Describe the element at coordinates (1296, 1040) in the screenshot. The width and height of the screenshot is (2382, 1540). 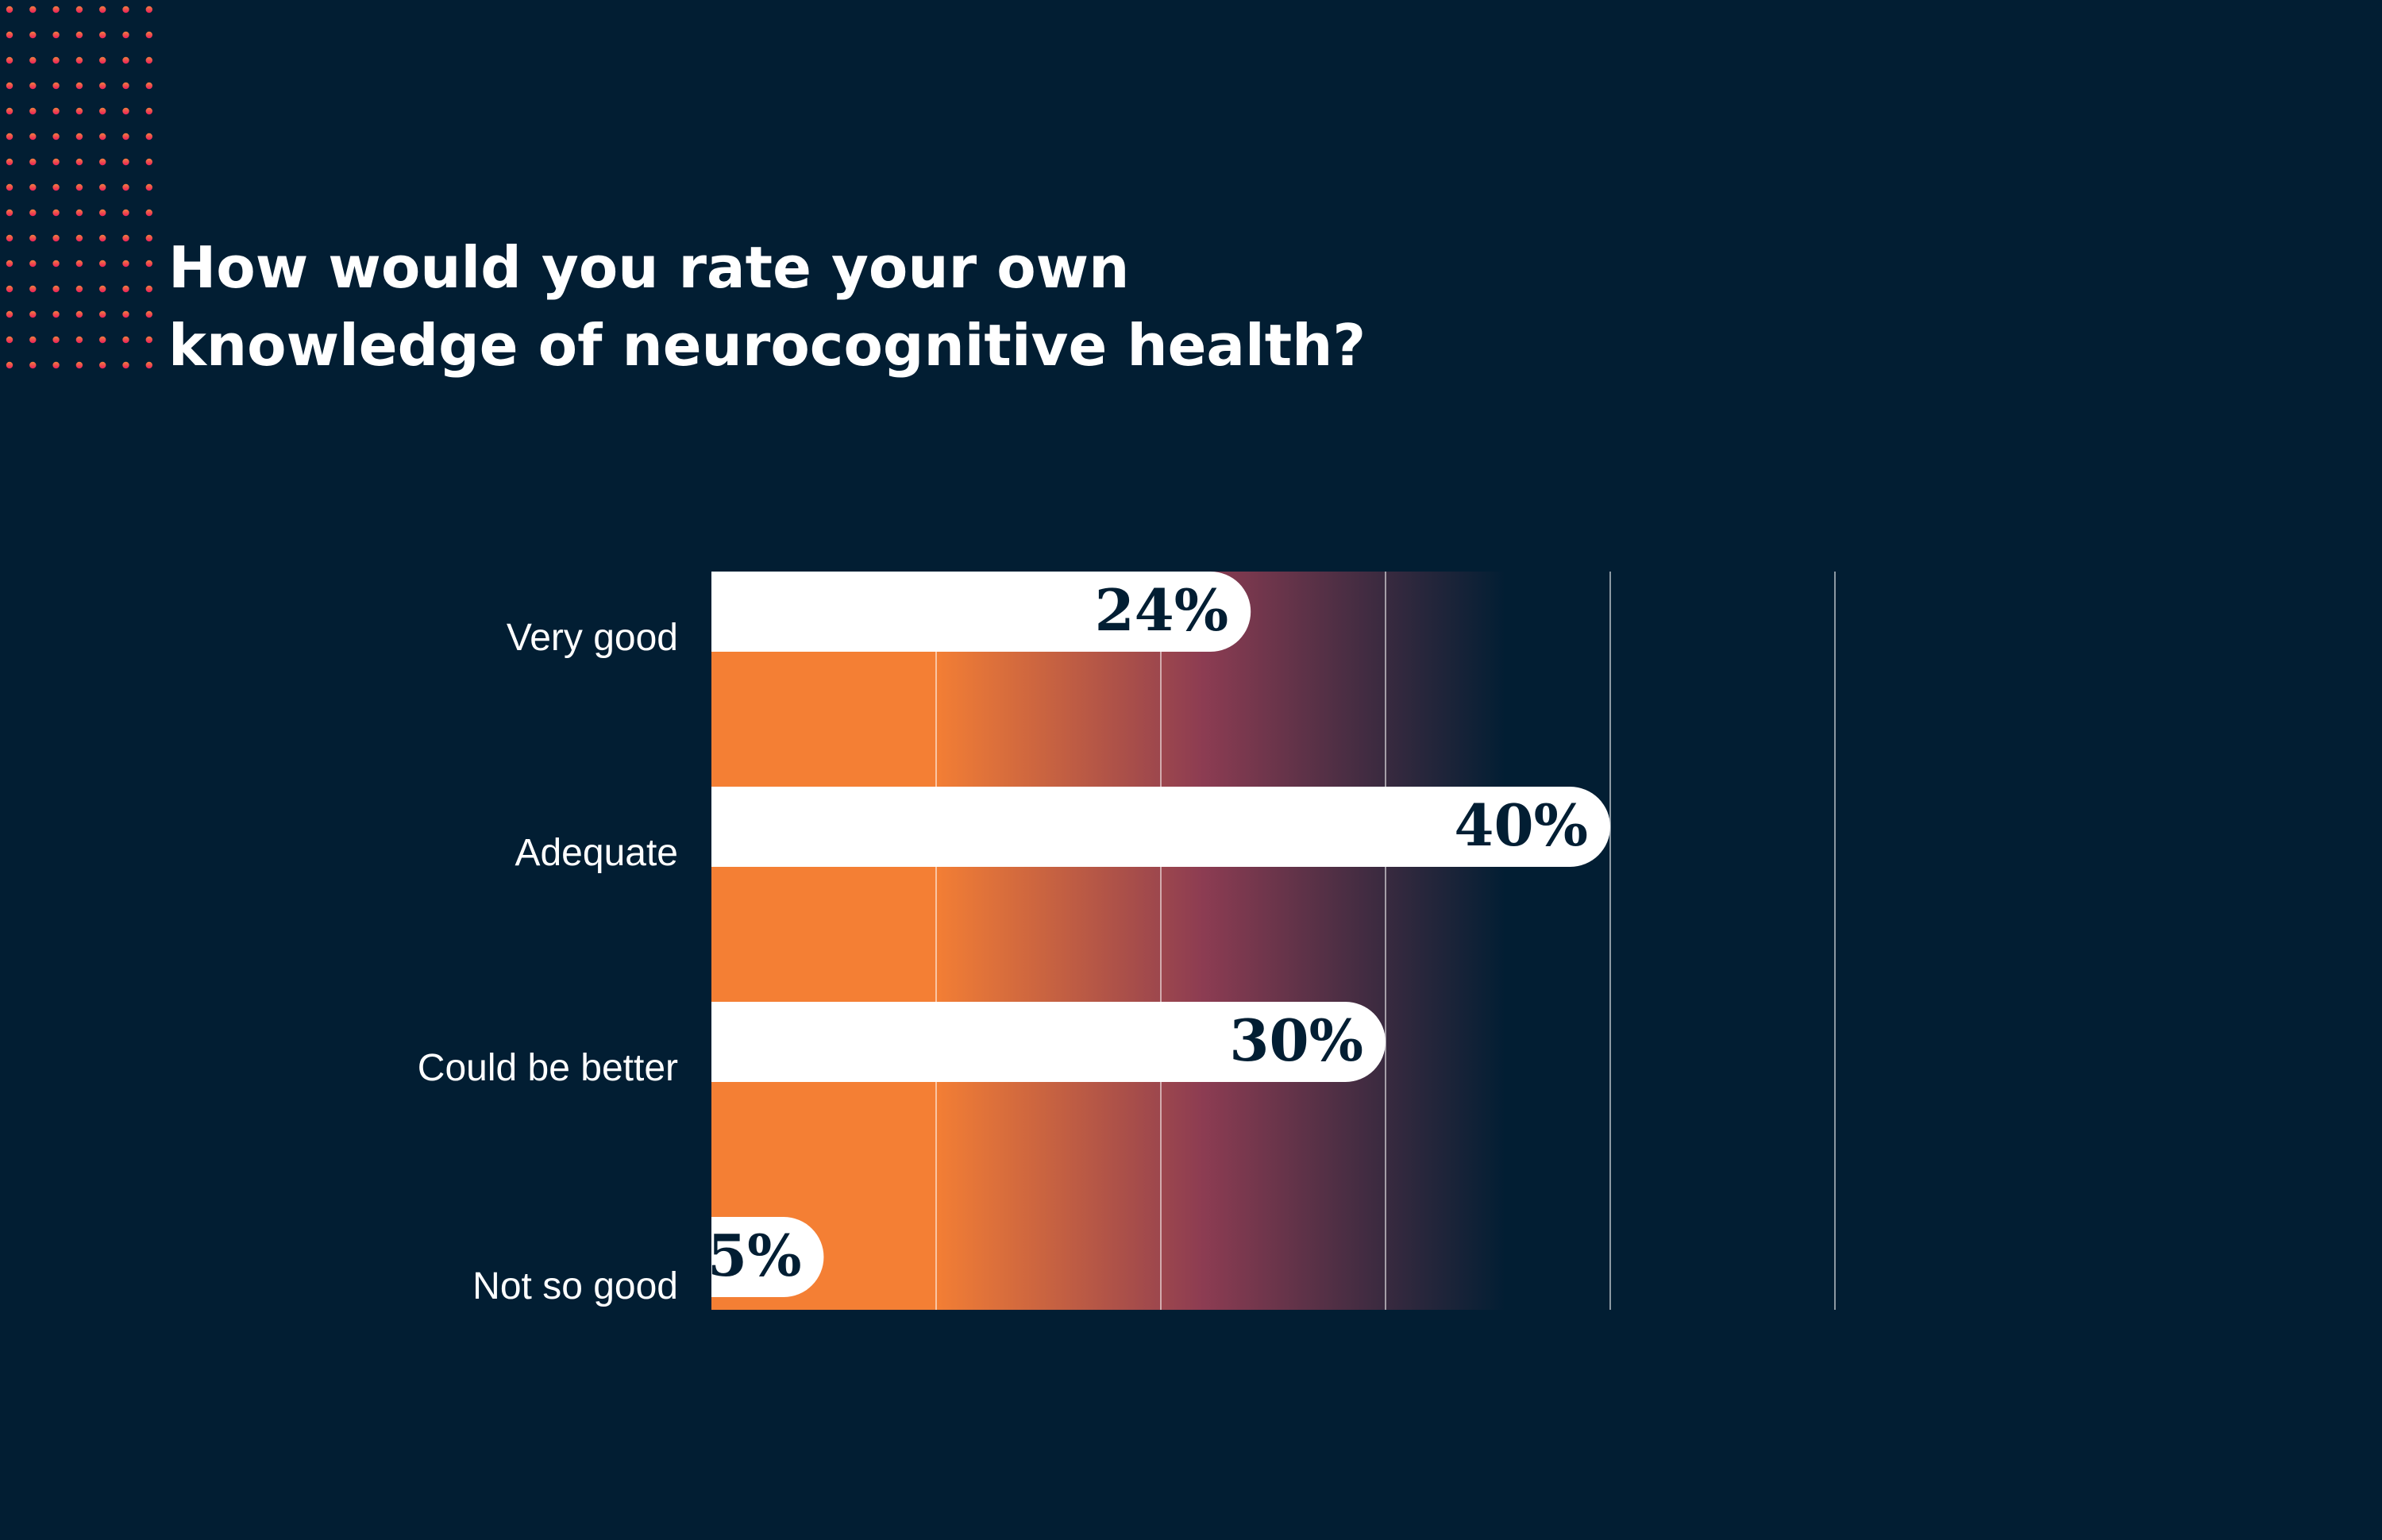
I see `value-label: 30%` at that location.